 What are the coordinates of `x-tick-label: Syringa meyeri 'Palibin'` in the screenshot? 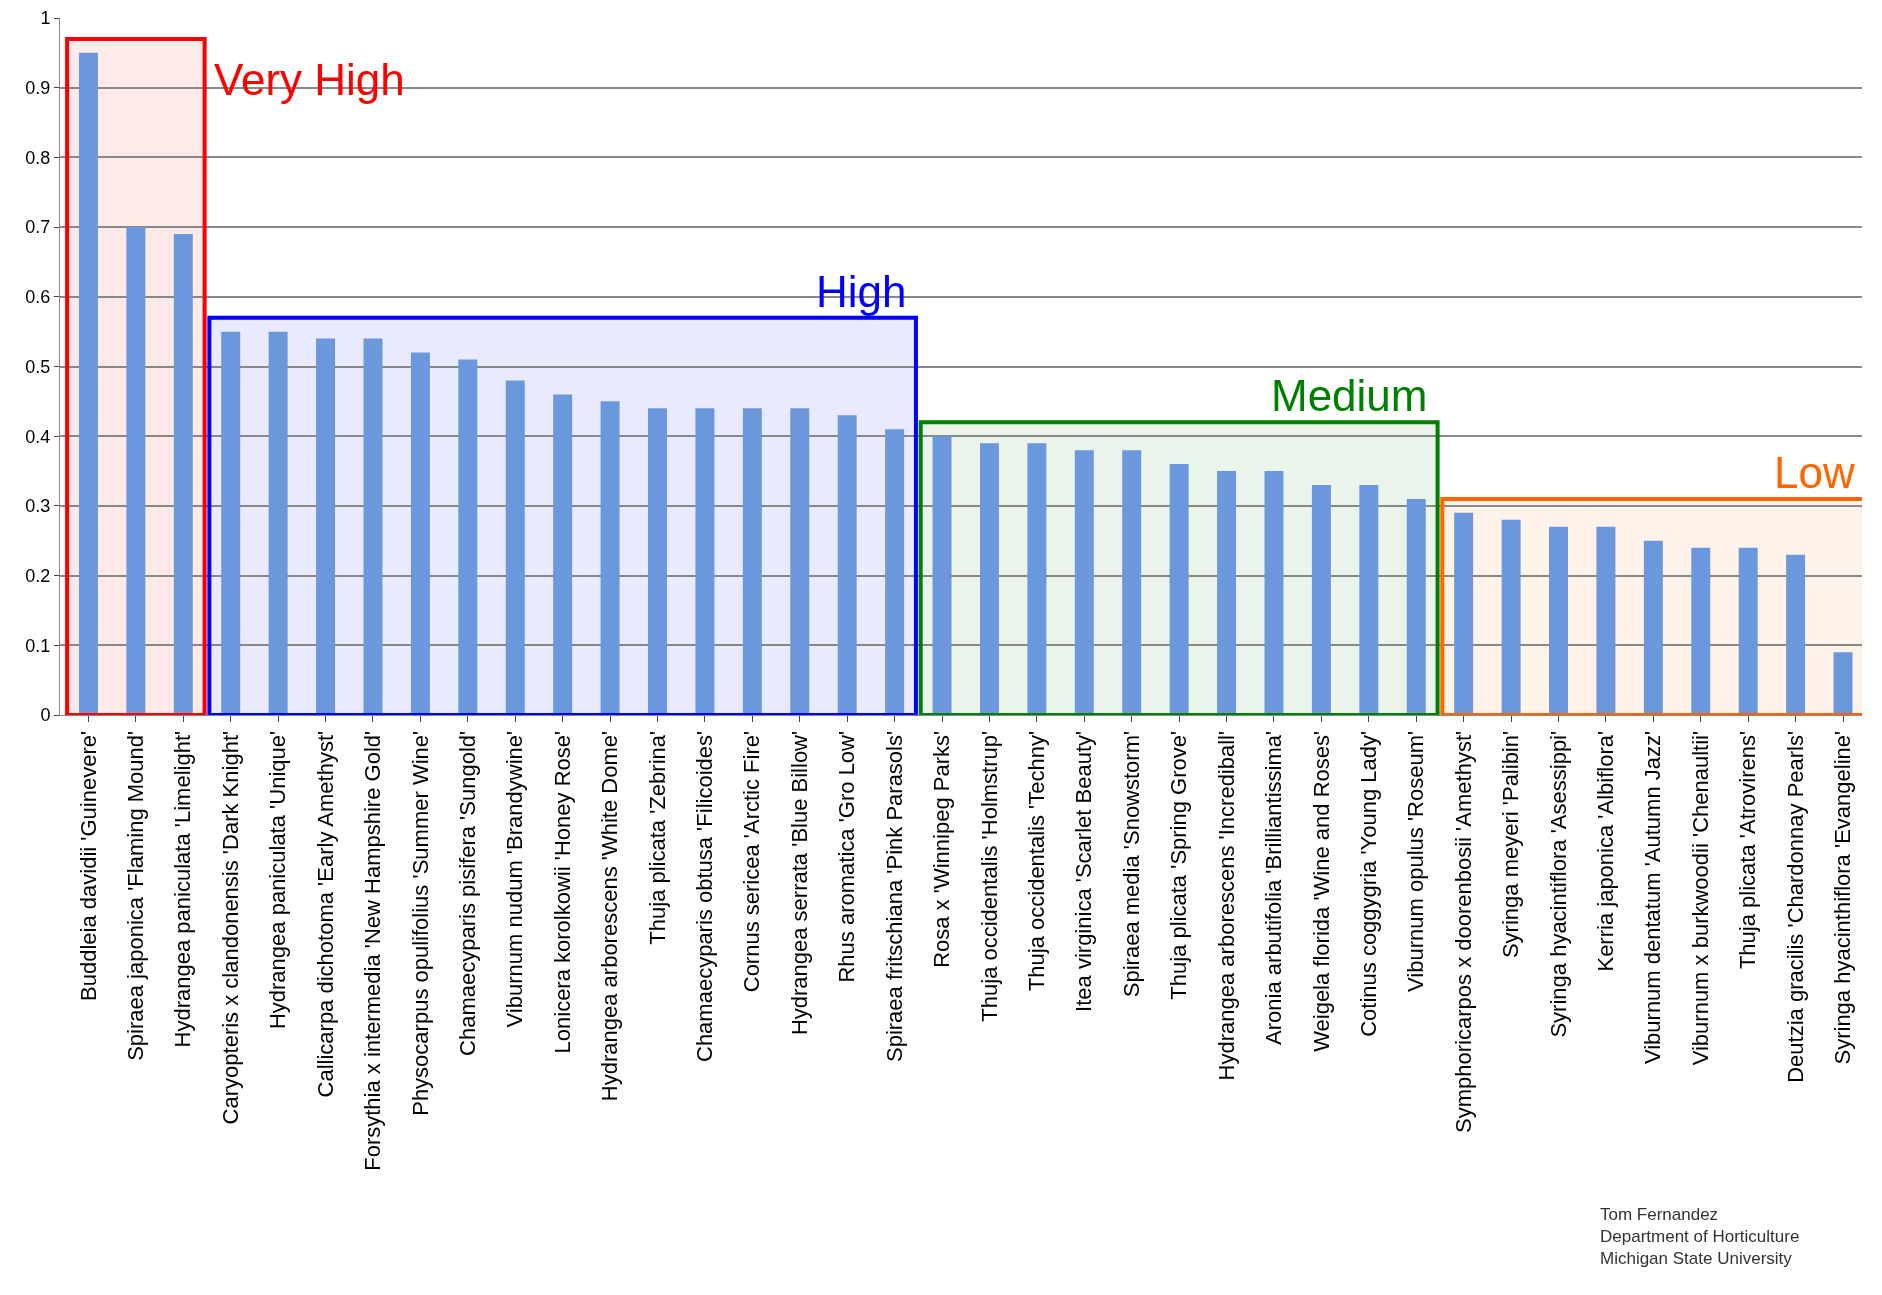 It's located at (1511, 844).